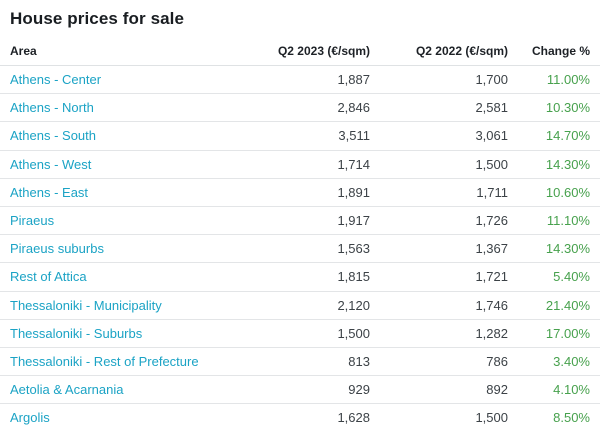  Describe the element at coordinates (353, 333) in the screenshot. I see `price-q2-2023-cell: 1,500` at that location.